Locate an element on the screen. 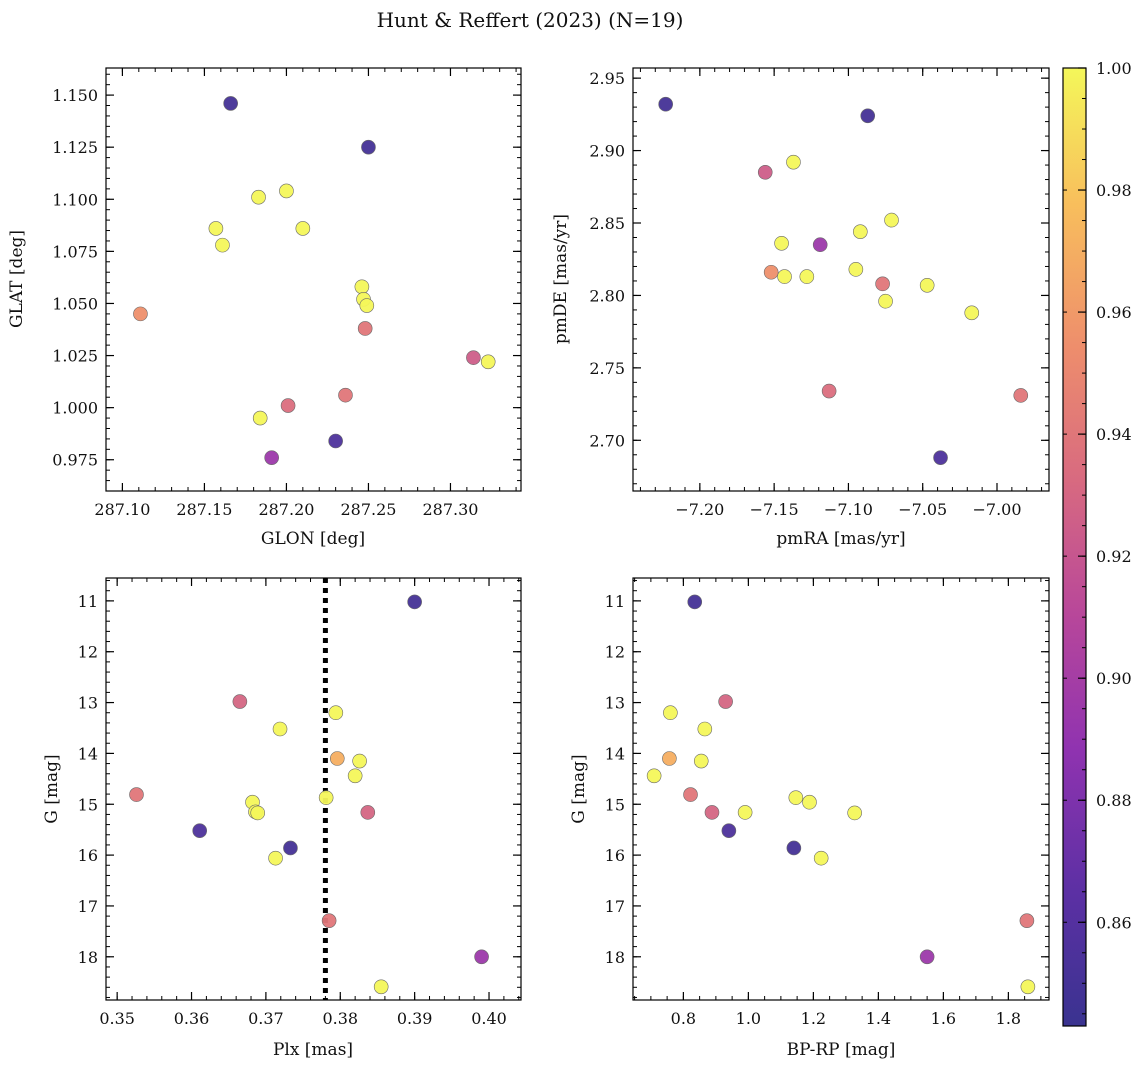 The height and width of the screenshot is (1067, 1148). x-axis-label-pmra: pmRA [mas/yr] is located at coordinates (840, 539).